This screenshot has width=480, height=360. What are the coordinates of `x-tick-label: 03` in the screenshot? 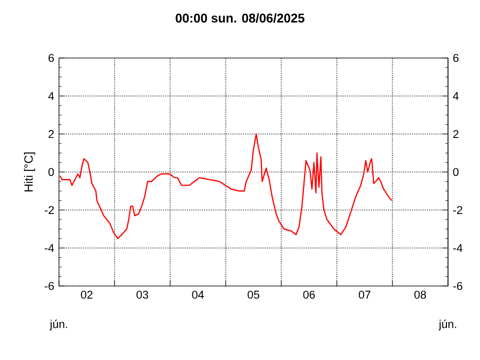 It's located at (142, 294).